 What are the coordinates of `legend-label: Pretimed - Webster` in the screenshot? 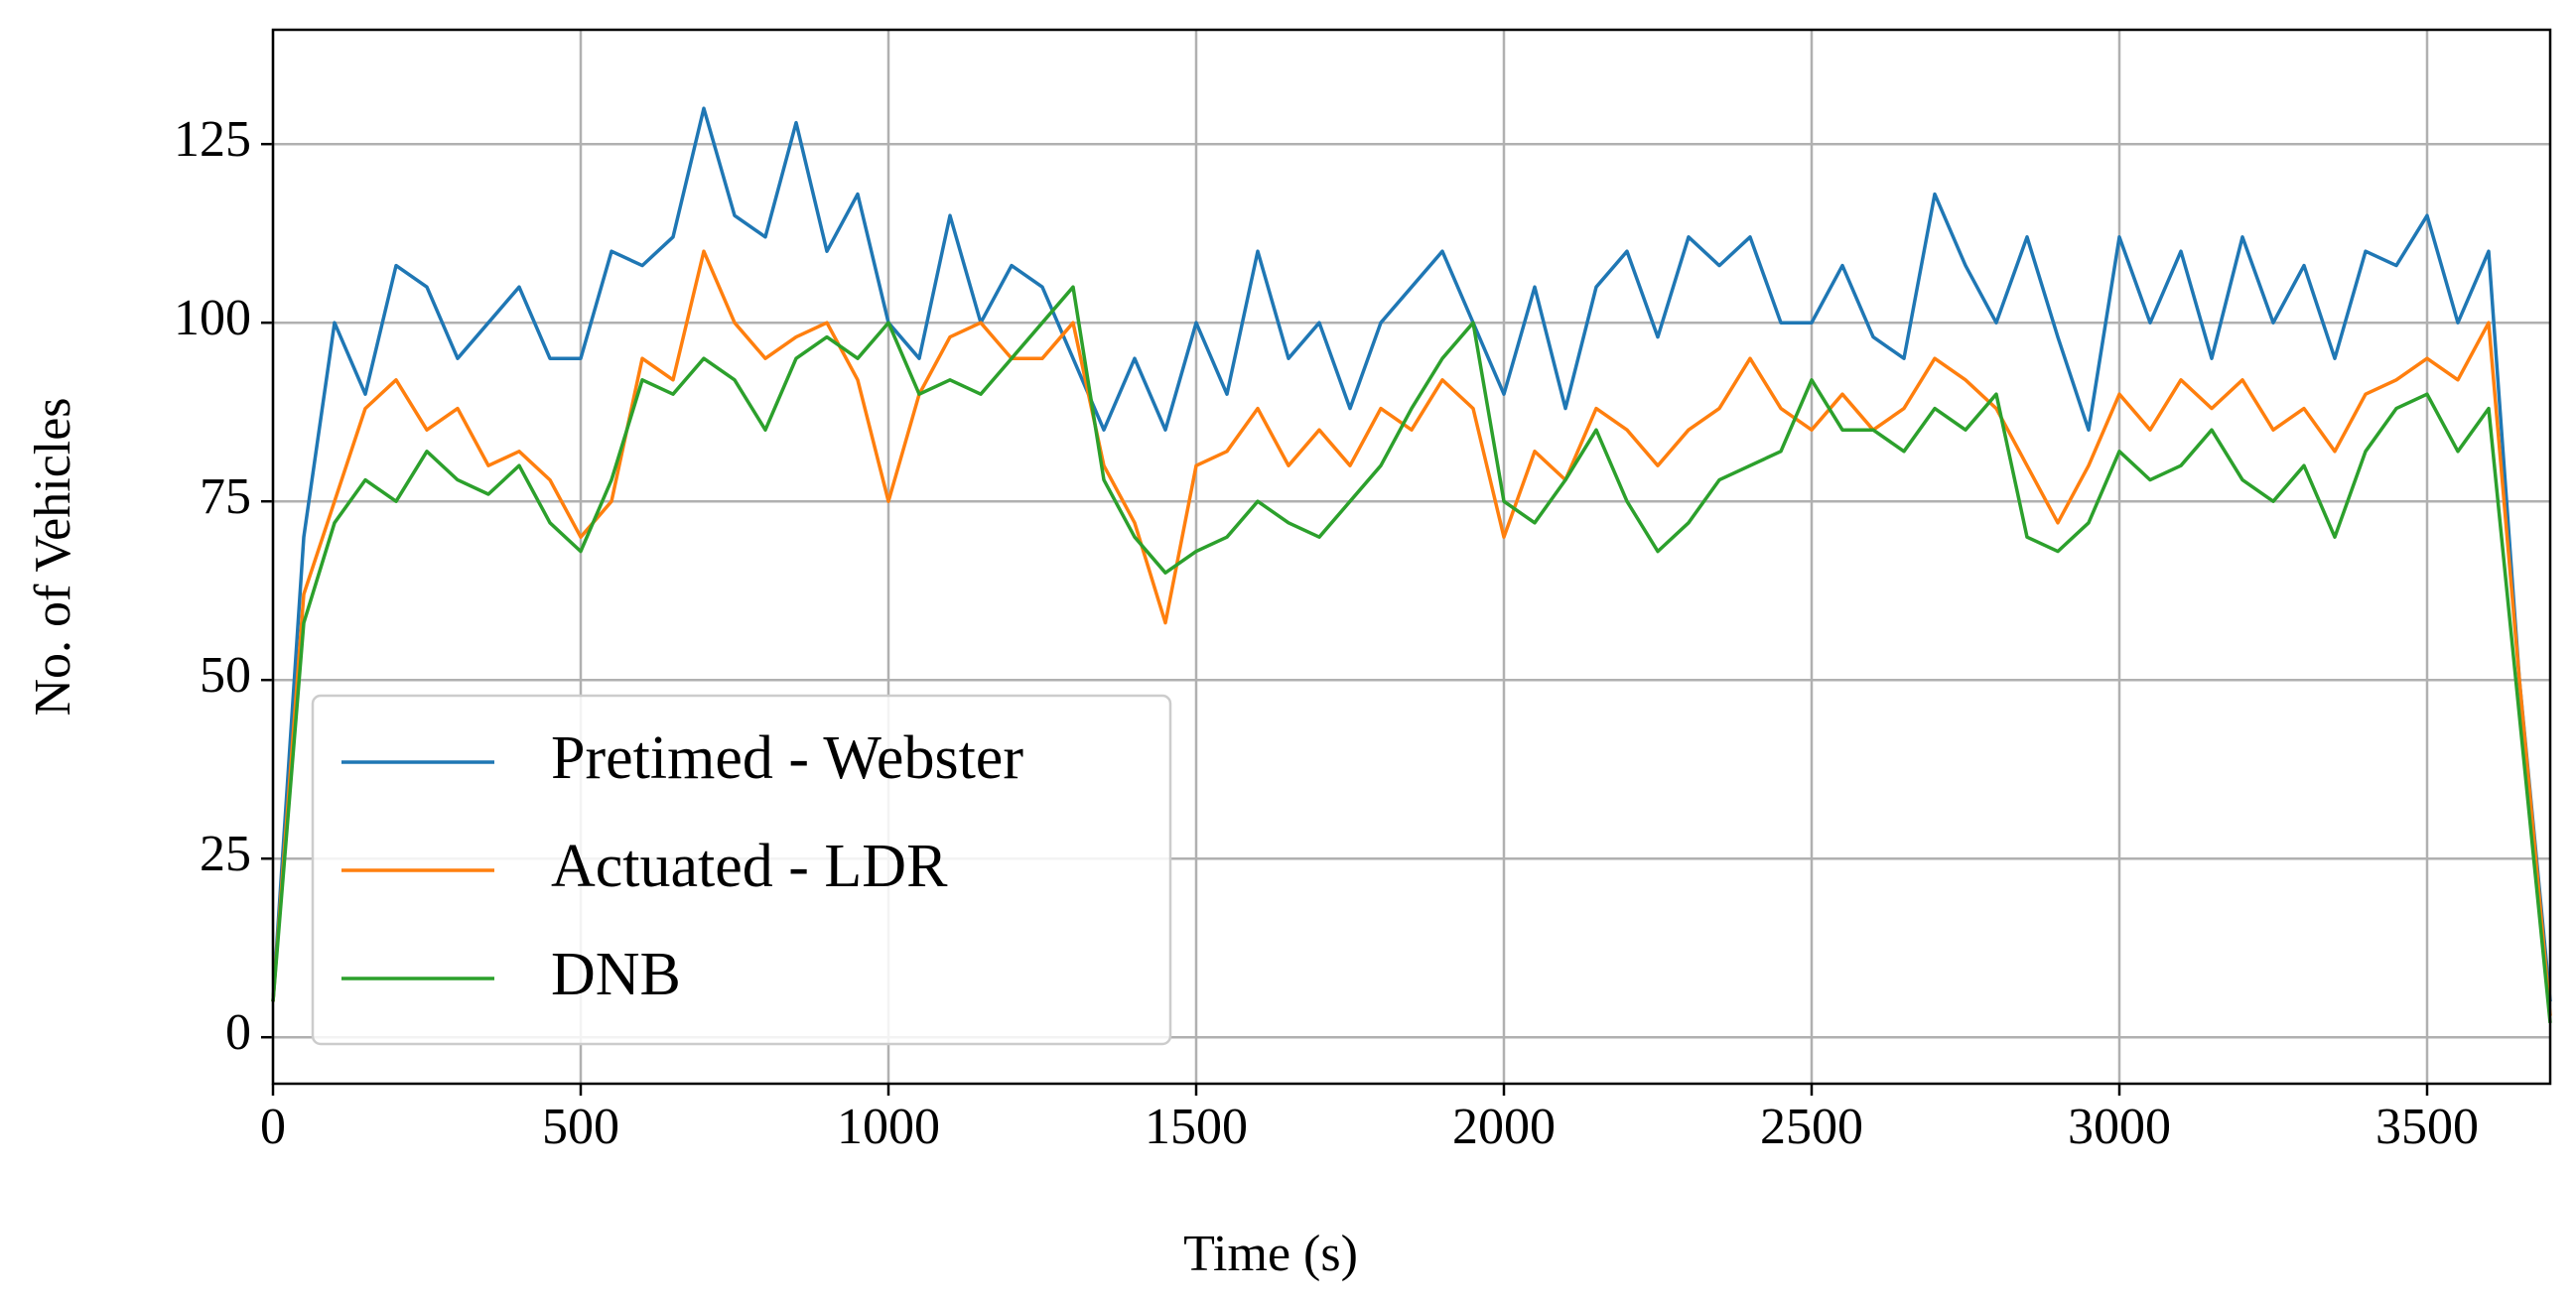 It's located at (787, 758).